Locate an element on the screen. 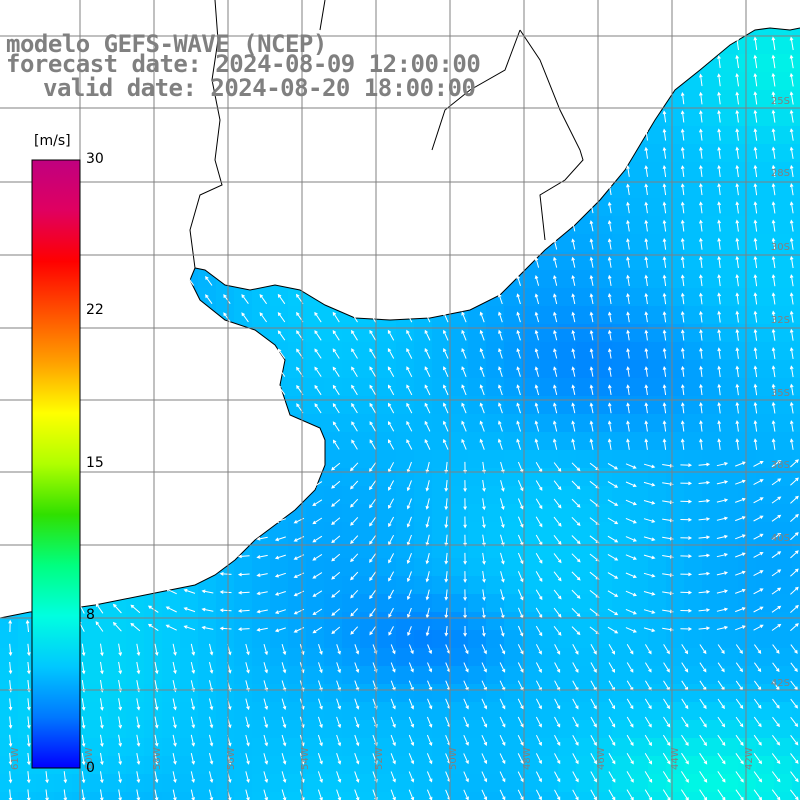 The image size is (800, 800). colorbar-tick-15: 15 is located at coordinates (95, 463).